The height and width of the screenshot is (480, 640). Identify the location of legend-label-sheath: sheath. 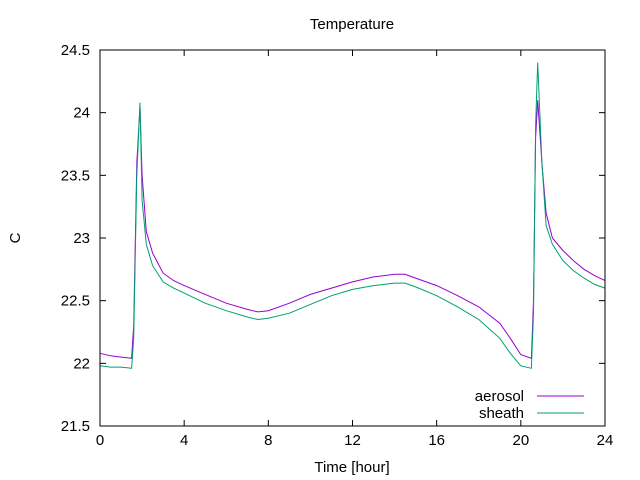
(501, 413).